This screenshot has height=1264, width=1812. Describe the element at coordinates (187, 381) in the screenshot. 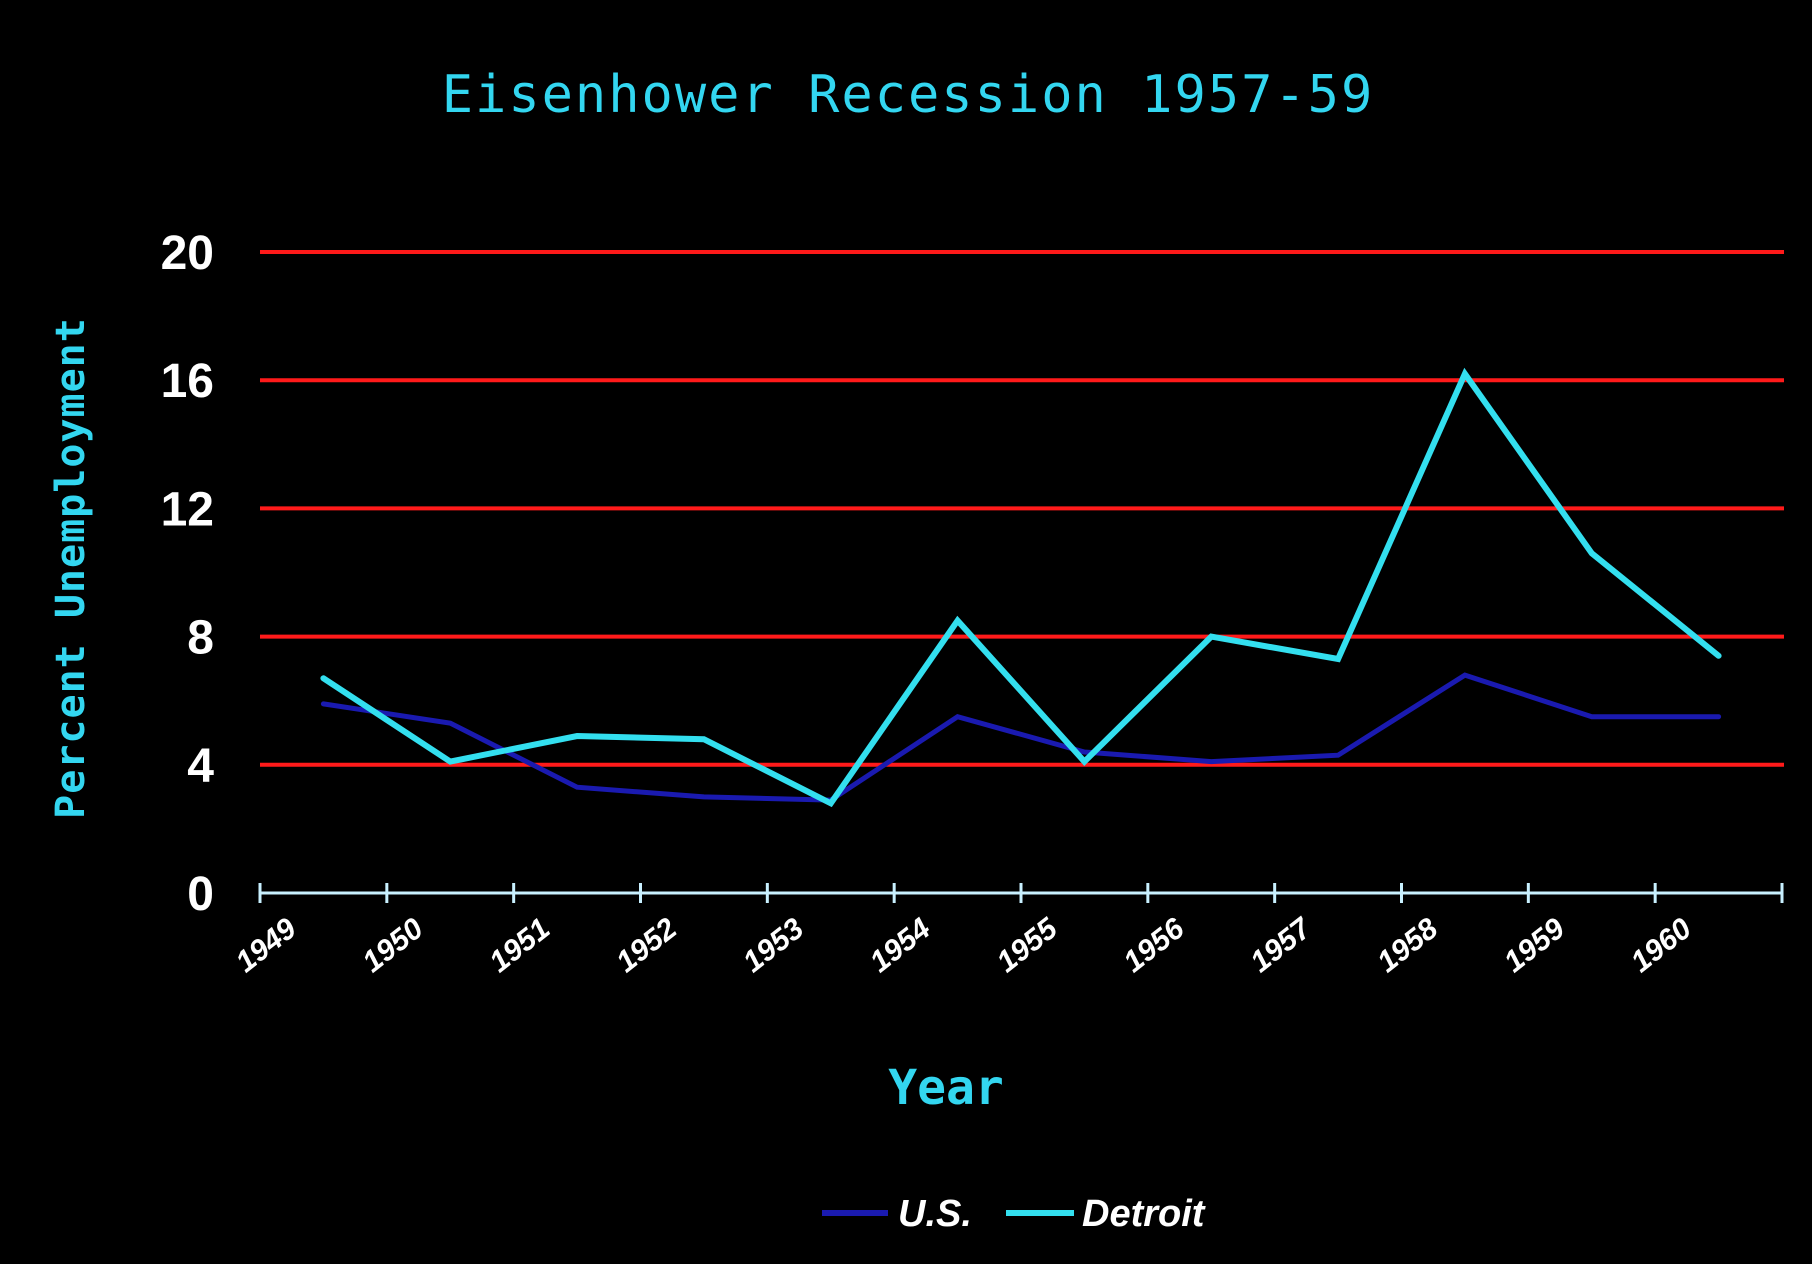

I see `y-tick-label: 16` at that location.